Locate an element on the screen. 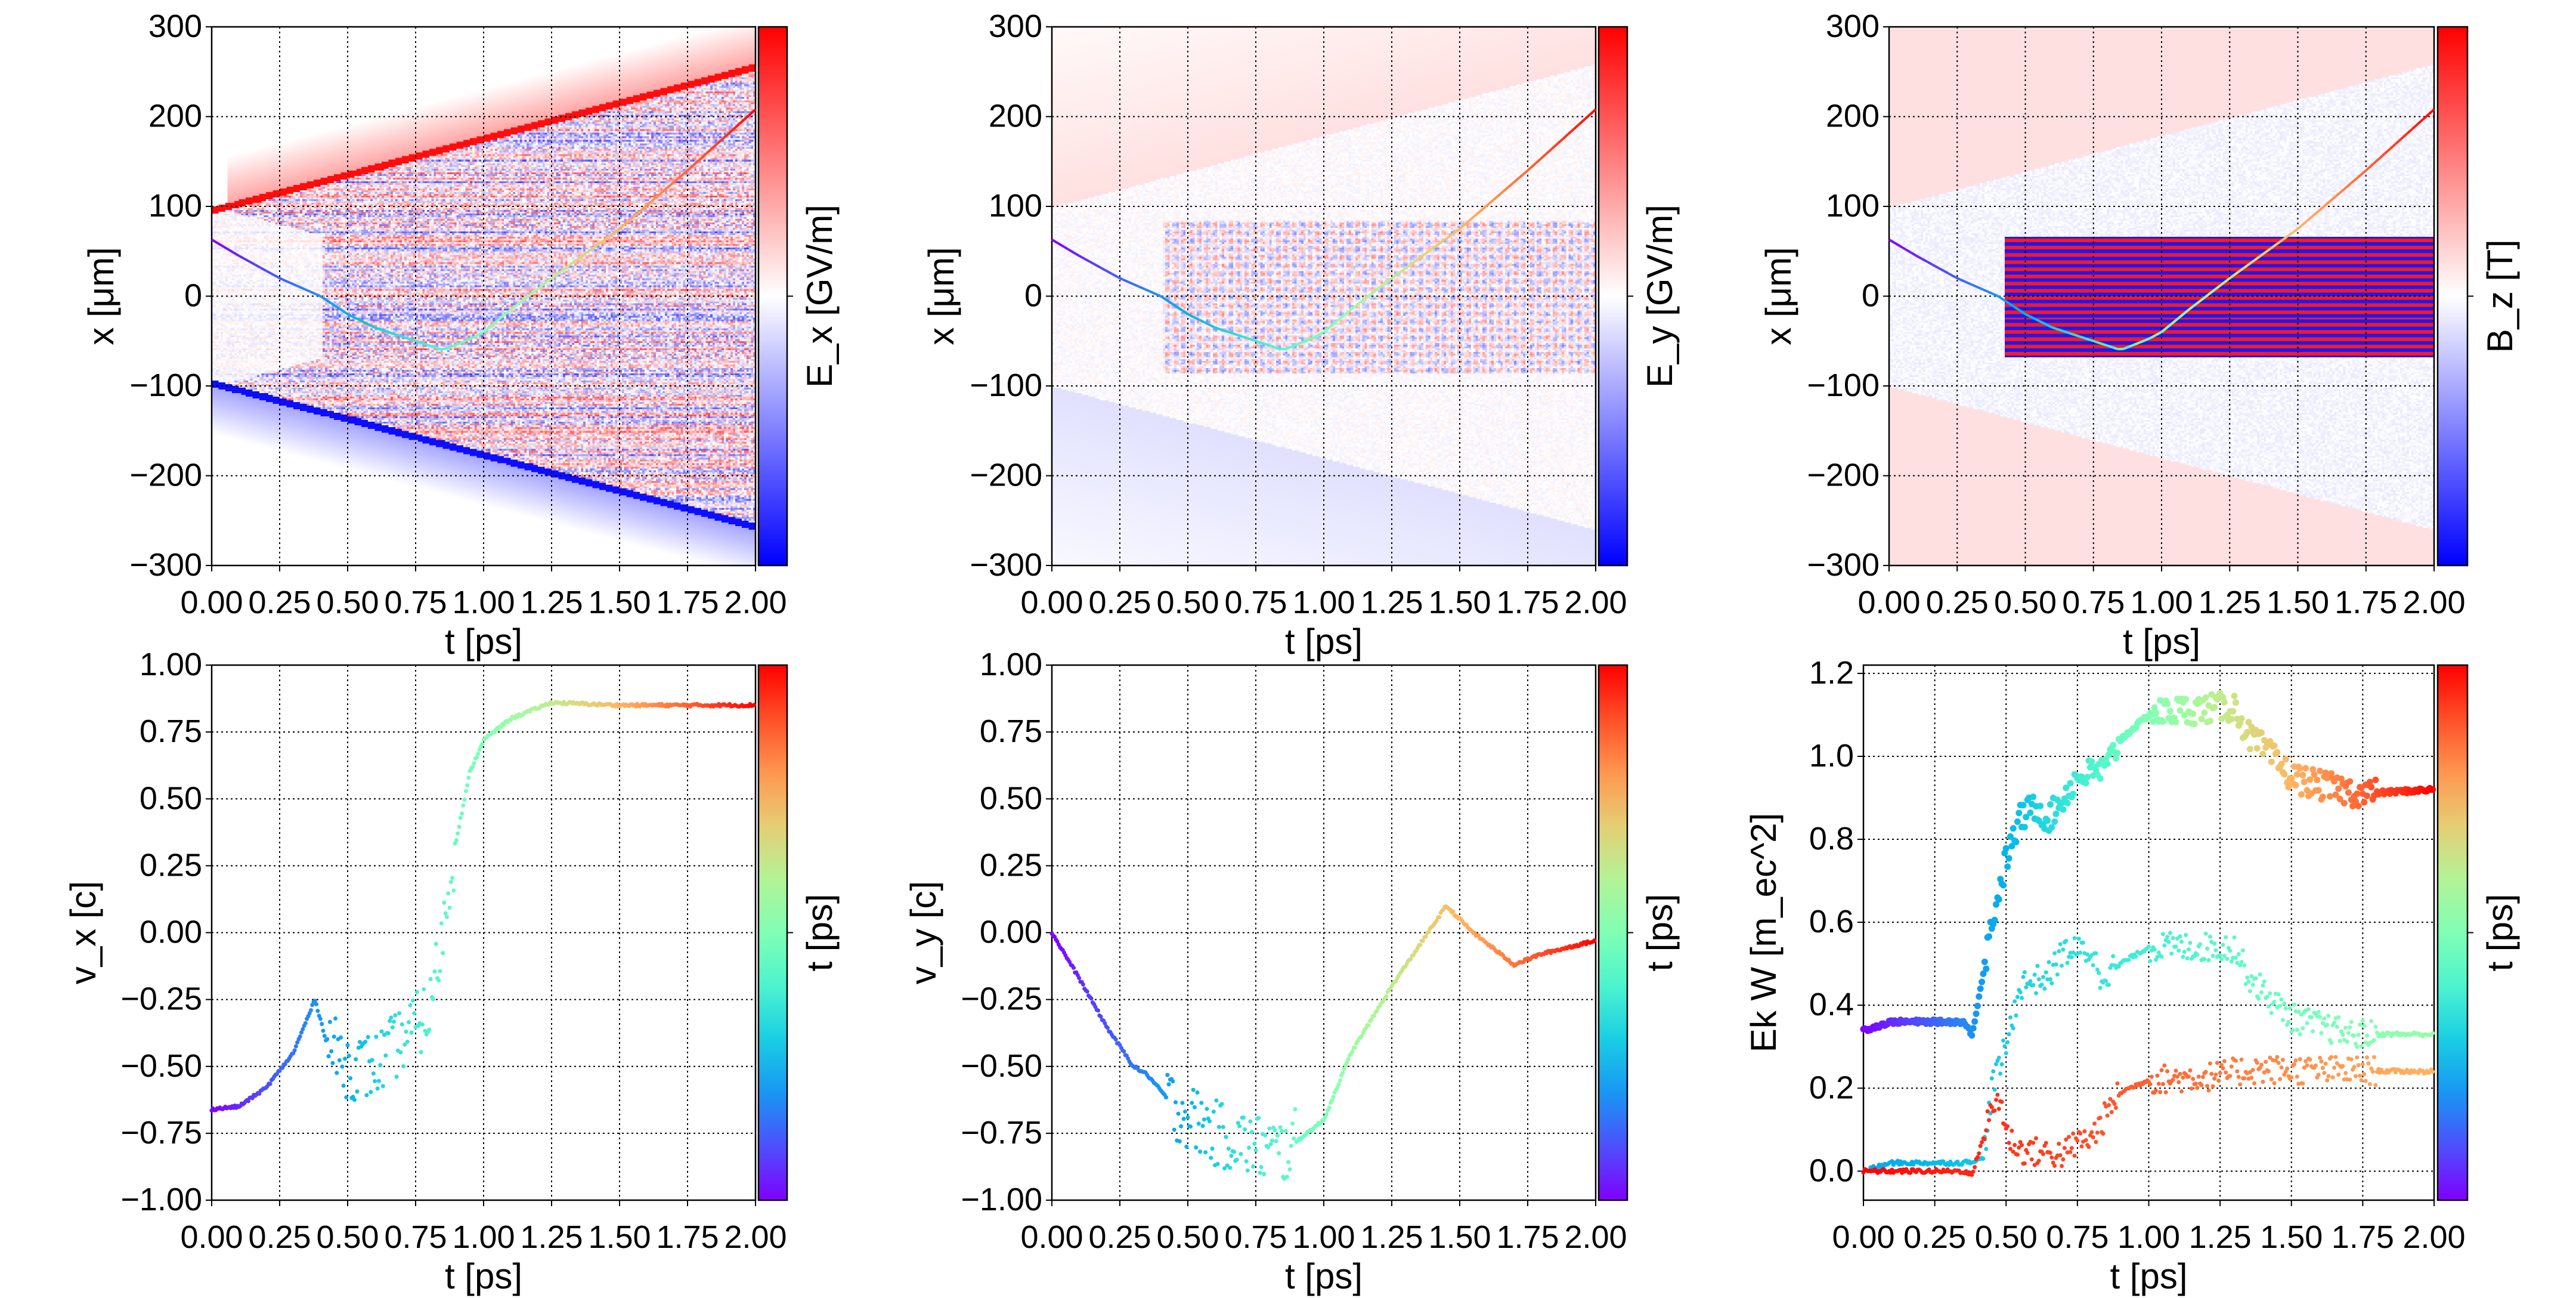 This screenshot has width=2576, height=1298. y-axis-label: v_x [c] is located at coordinates (83, 932).